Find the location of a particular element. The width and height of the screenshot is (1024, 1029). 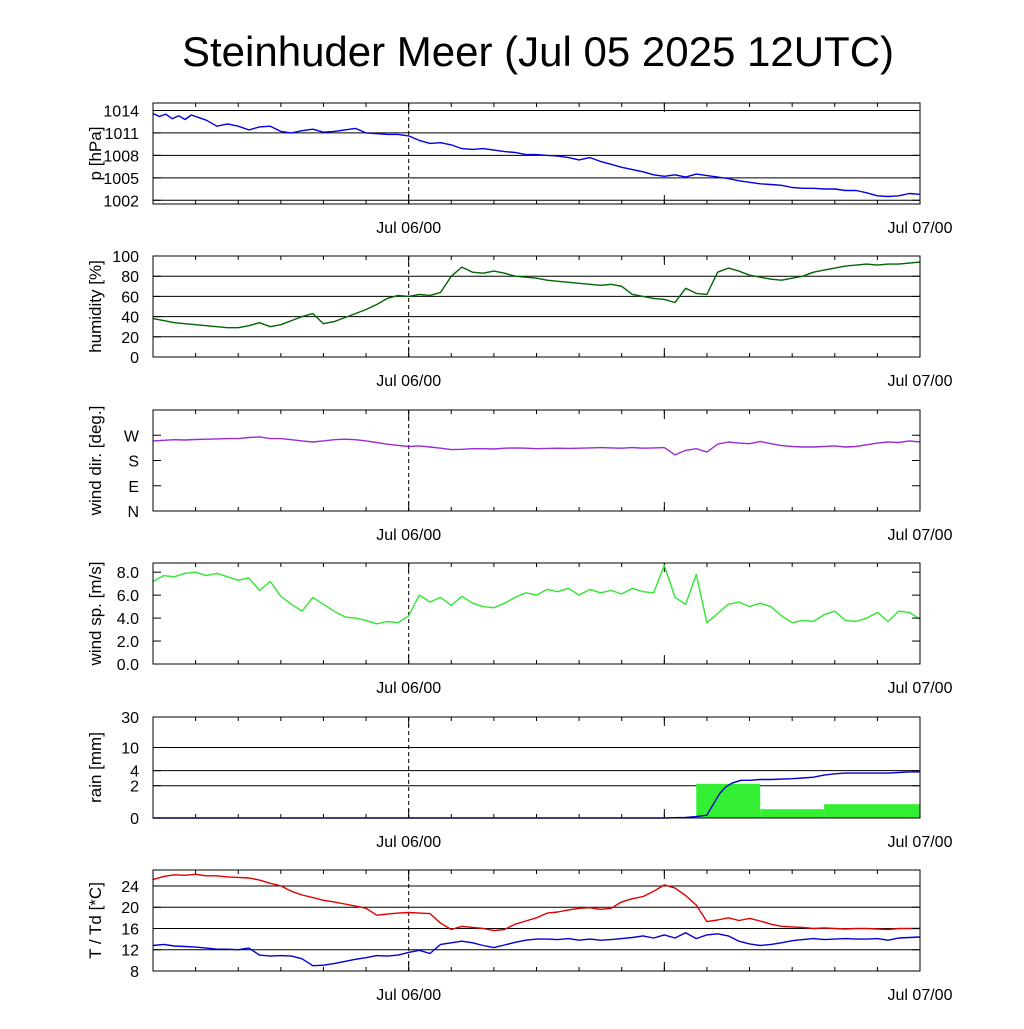

y-tick-label: 1005 is located at coordinates (121, 179).